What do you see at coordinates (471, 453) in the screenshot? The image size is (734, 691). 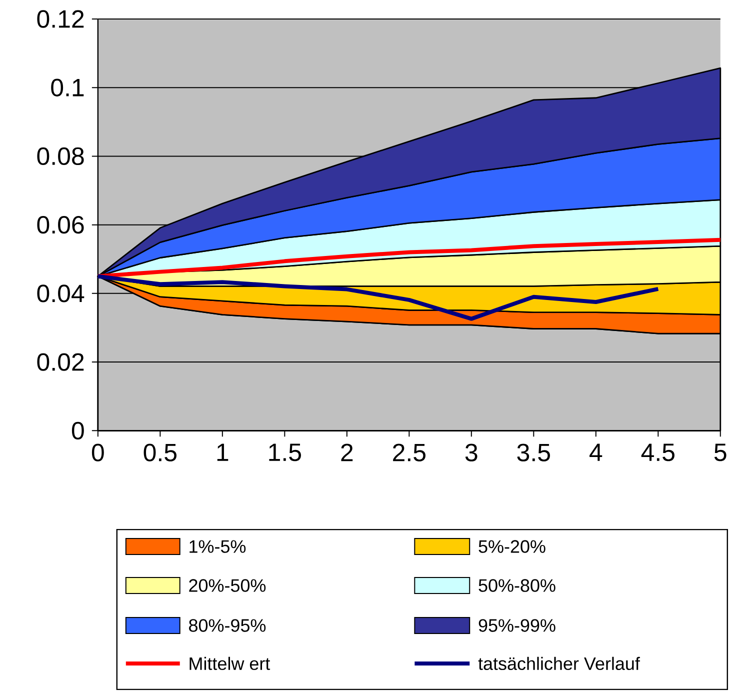 I see `x-tick-label: 3` at bounding box center [471, 453].